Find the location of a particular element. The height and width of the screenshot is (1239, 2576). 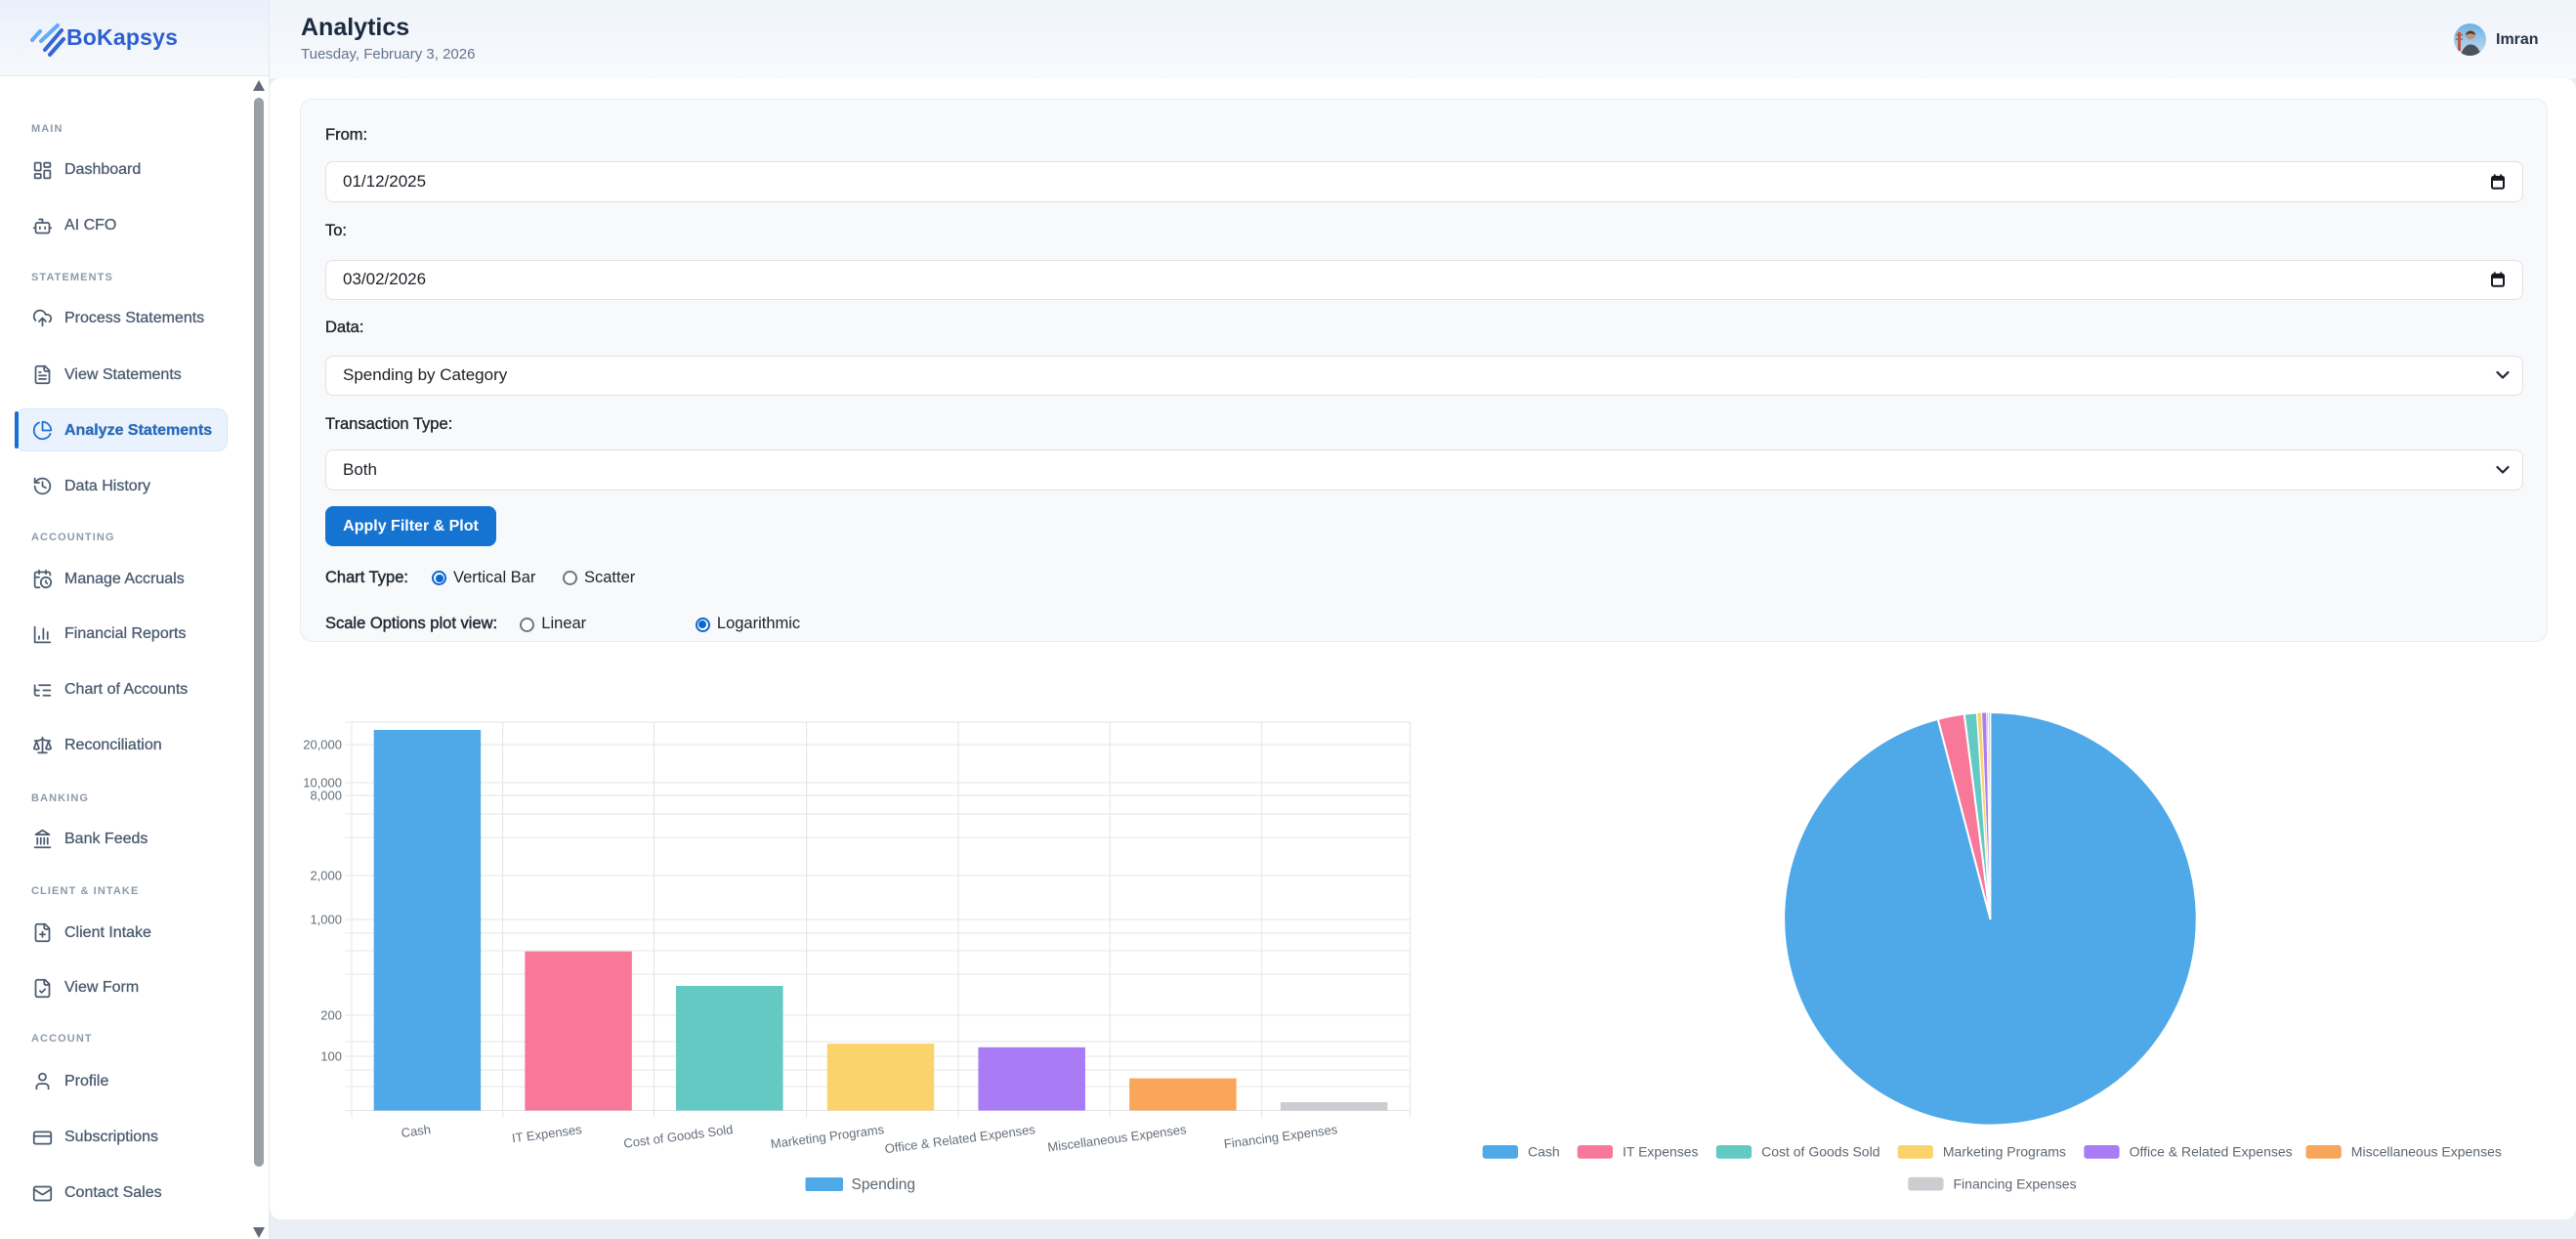

svg-text: 100 is located at coordinates (331, 1056).